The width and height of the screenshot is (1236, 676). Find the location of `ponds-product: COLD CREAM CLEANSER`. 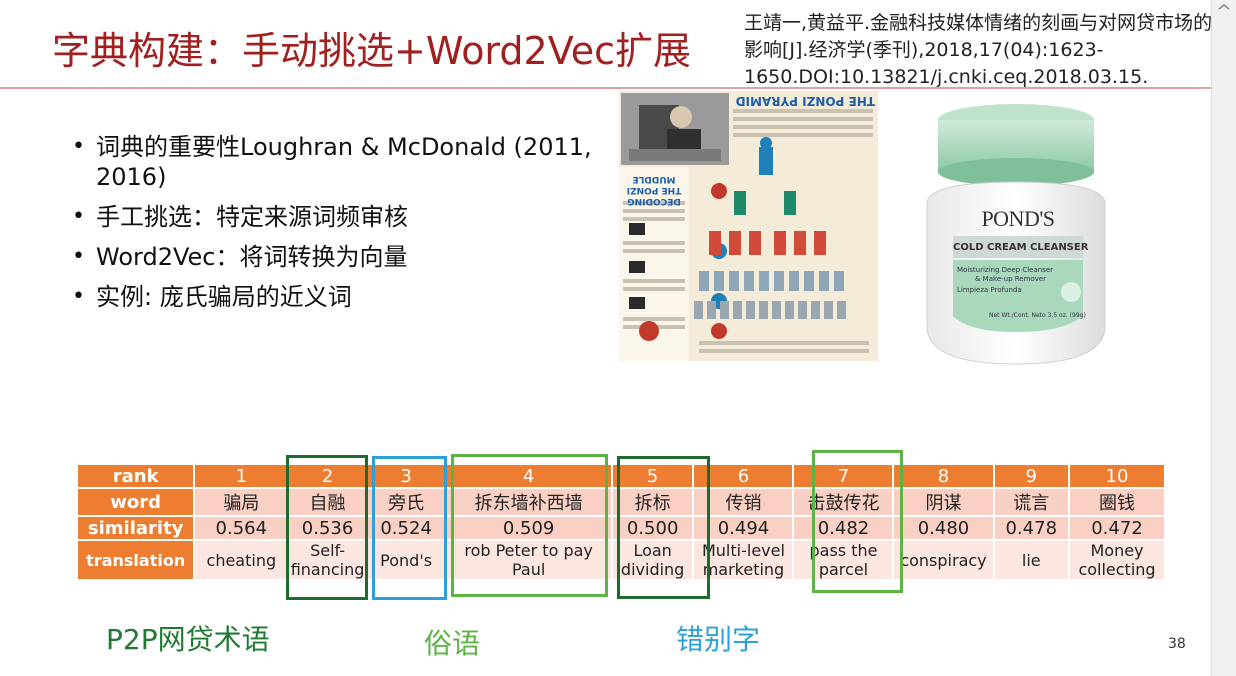

ponds-product: COLD CREAM CLEANSER is located at coordinates (1021, 247).